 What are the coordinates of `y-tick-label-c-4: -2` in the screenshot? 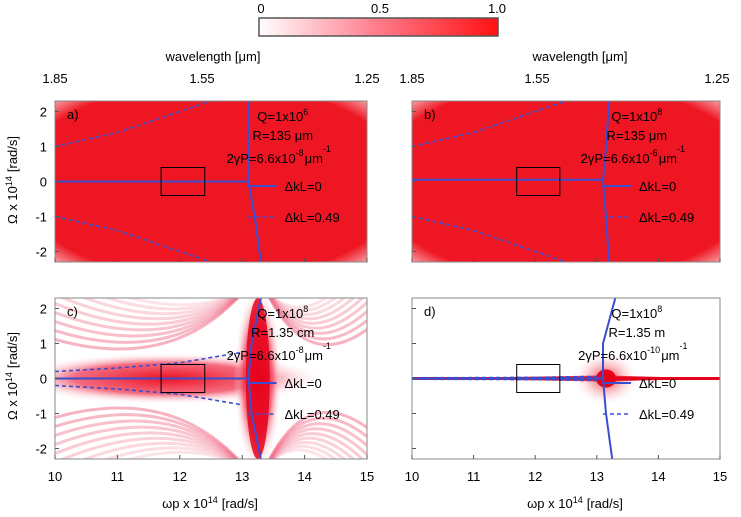 It's located at (41, 449).